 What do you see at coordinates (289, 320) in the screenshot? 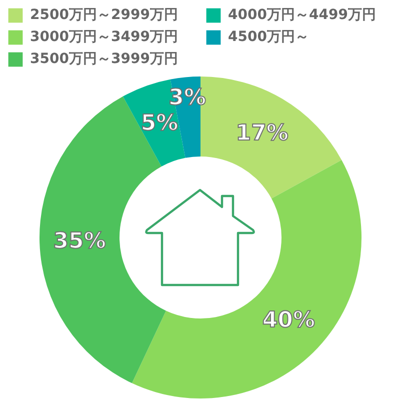
I see `data-label: 40%` at bounding box center [289, 320].